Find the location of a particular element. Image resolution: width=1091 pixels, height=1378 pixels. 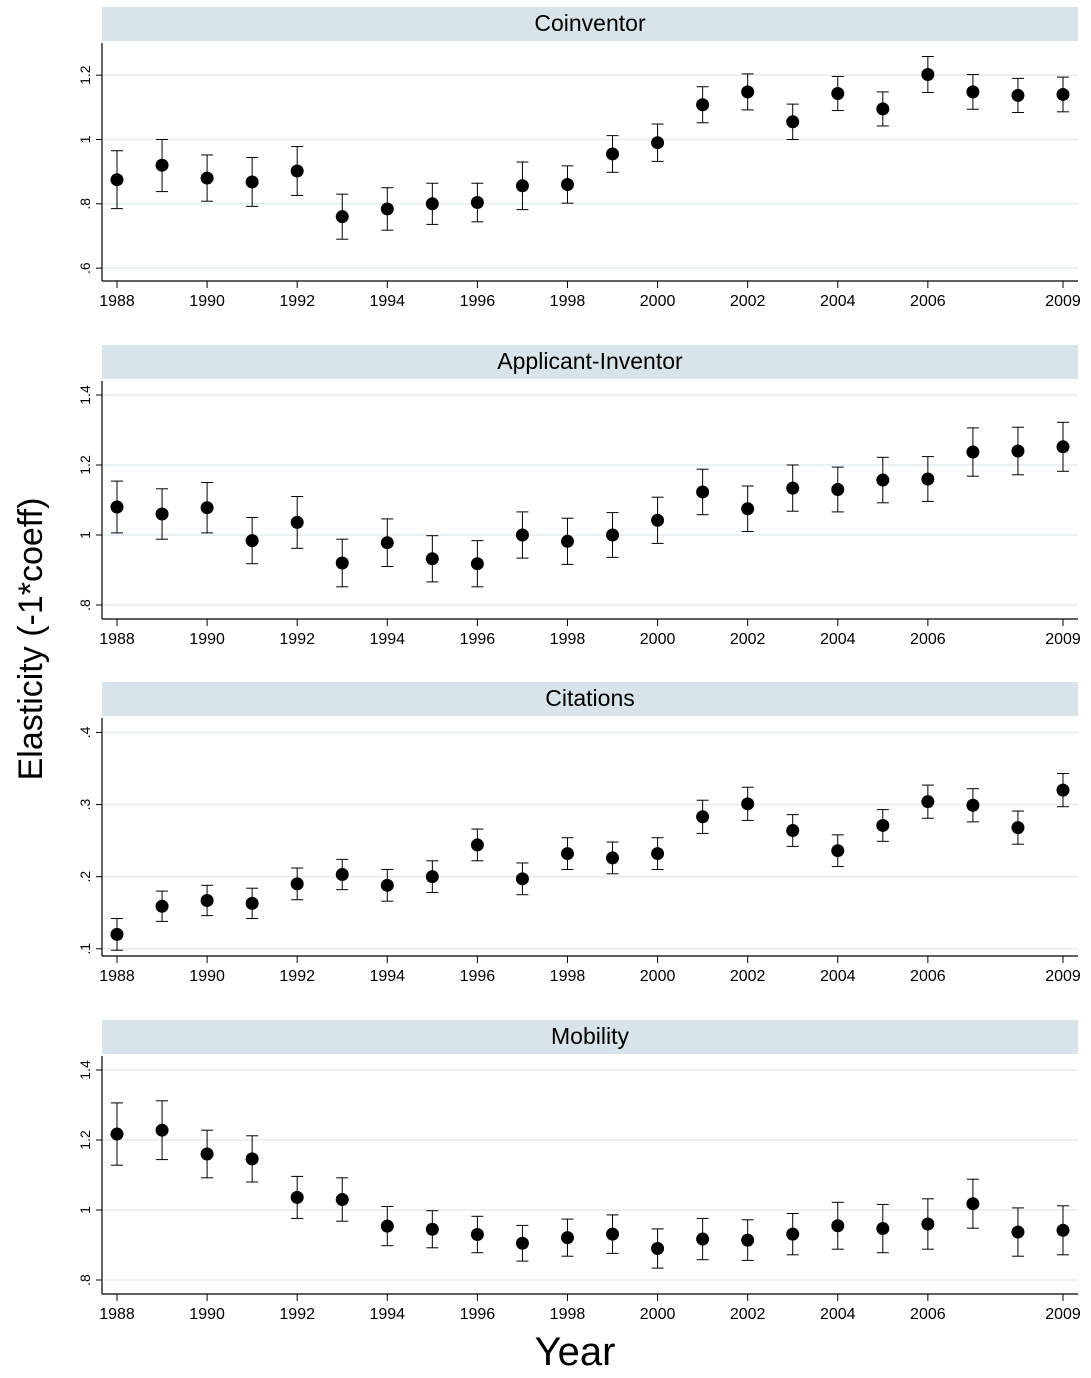

panel-title: Applicant-Inventor is located at coordinates (590, 361).